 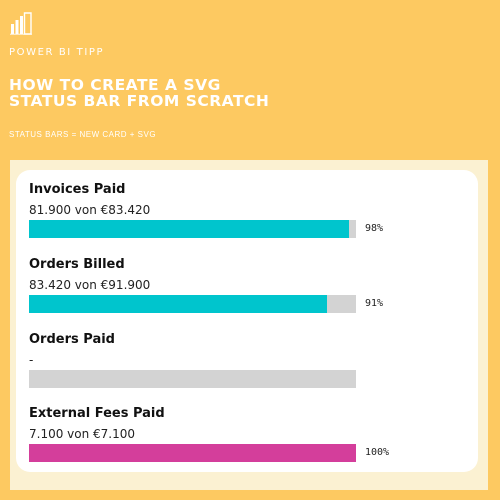 What do you see at coordinates (57, 52) in the screenshot?
I see `brand-name: POWER BI TIPP` at bounding box center [57, 52].